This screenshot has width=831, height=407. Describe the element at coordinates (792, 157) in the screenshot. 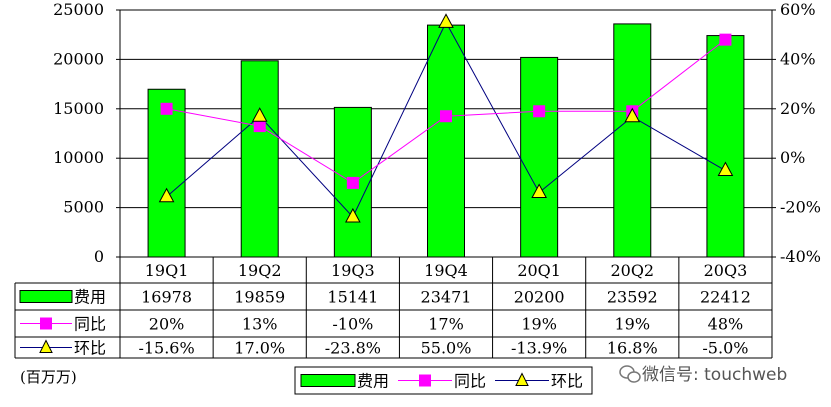

I see `right-tick-label: 0%` at that location.